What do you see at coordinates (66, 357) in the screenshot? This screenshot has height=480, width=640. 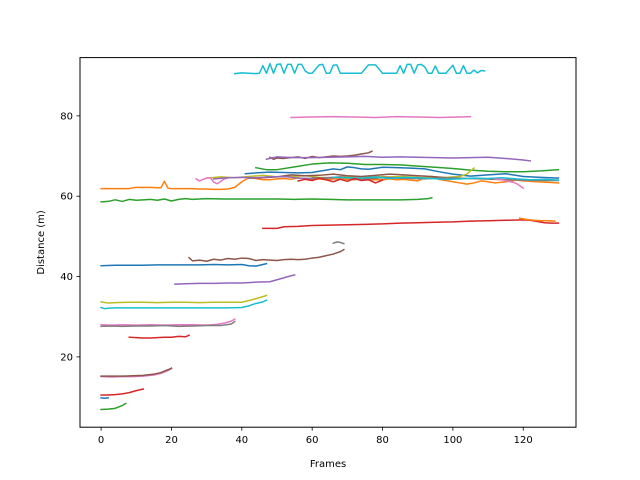 I see `y-tick-label: 20` at bounding box center [66, 357].